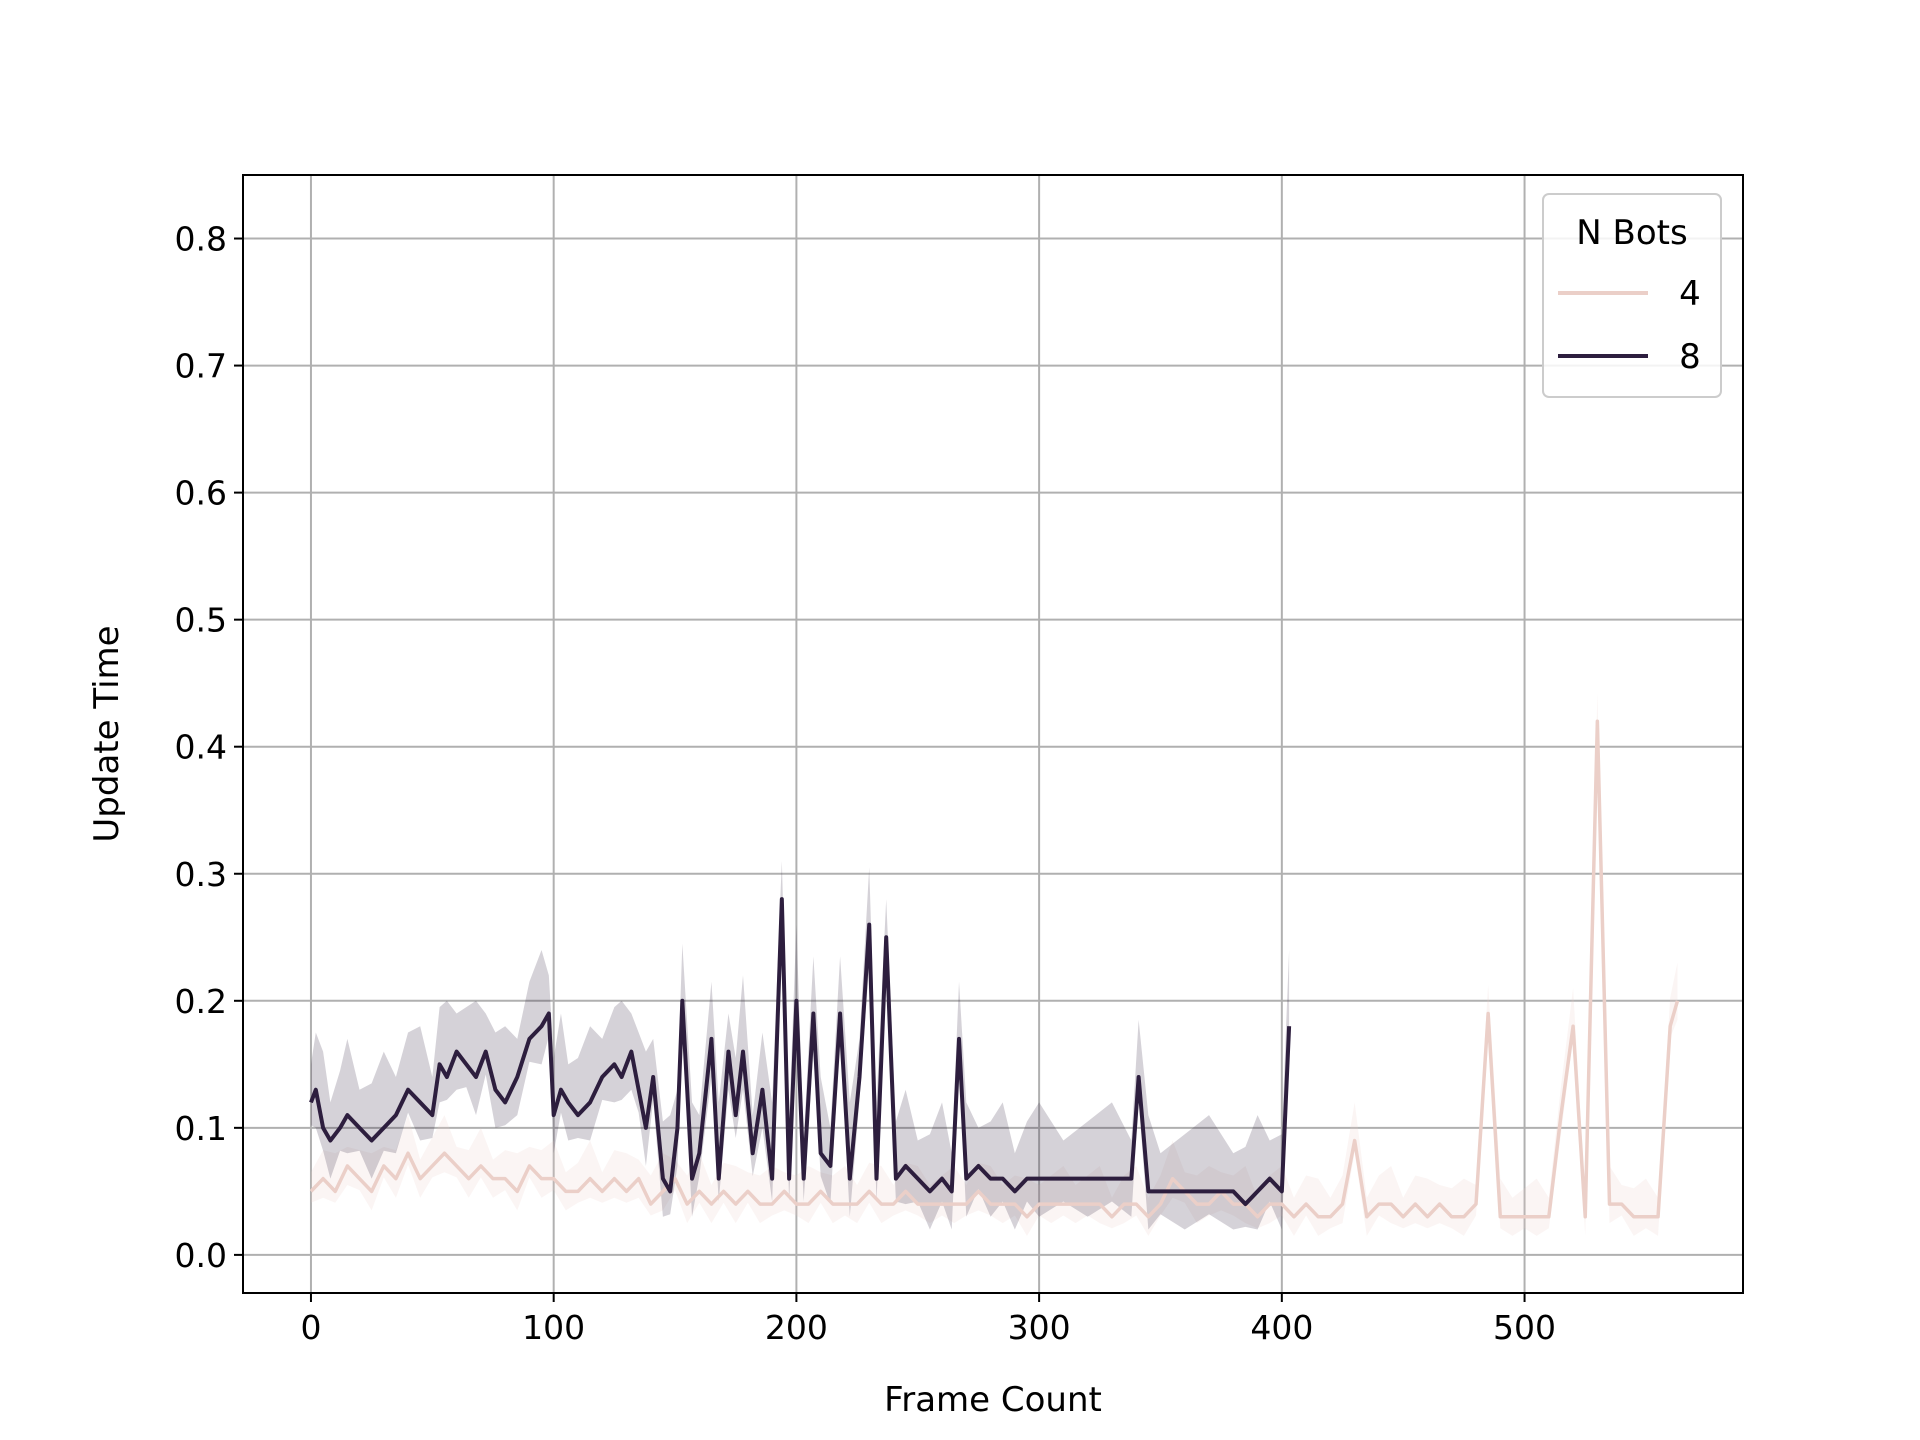 The image size is (1920, 1440). I want to click on legend: N Bots 4 8, so click(1632, 295).